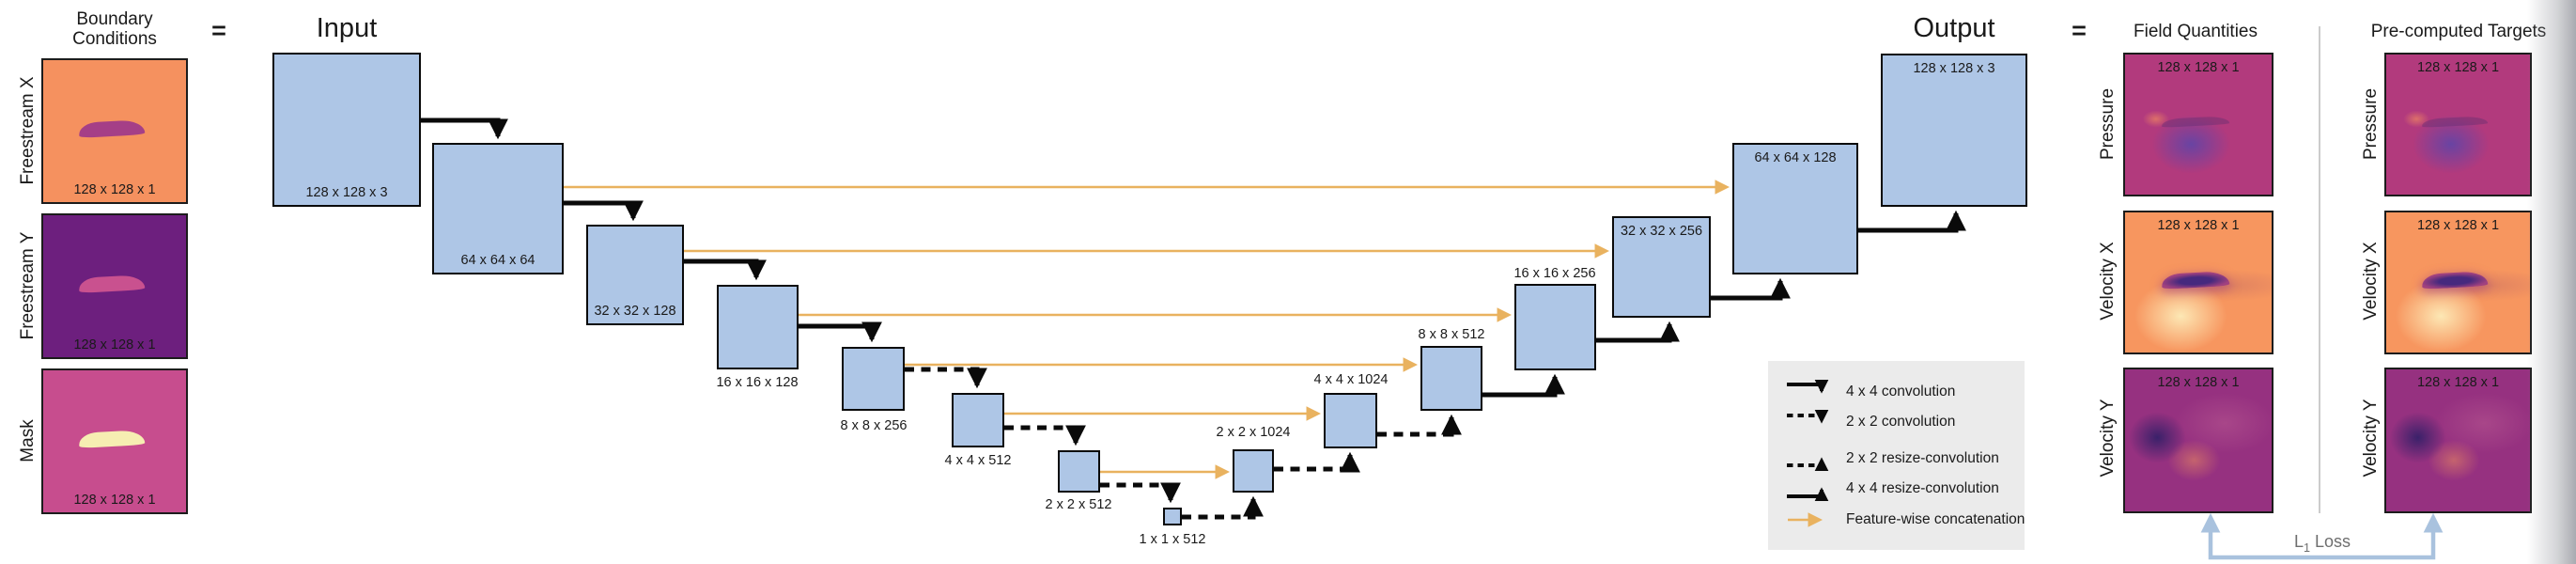  I want to click on unet-box-32x32x128: 32 x 32 x 128, so click(635, 275).